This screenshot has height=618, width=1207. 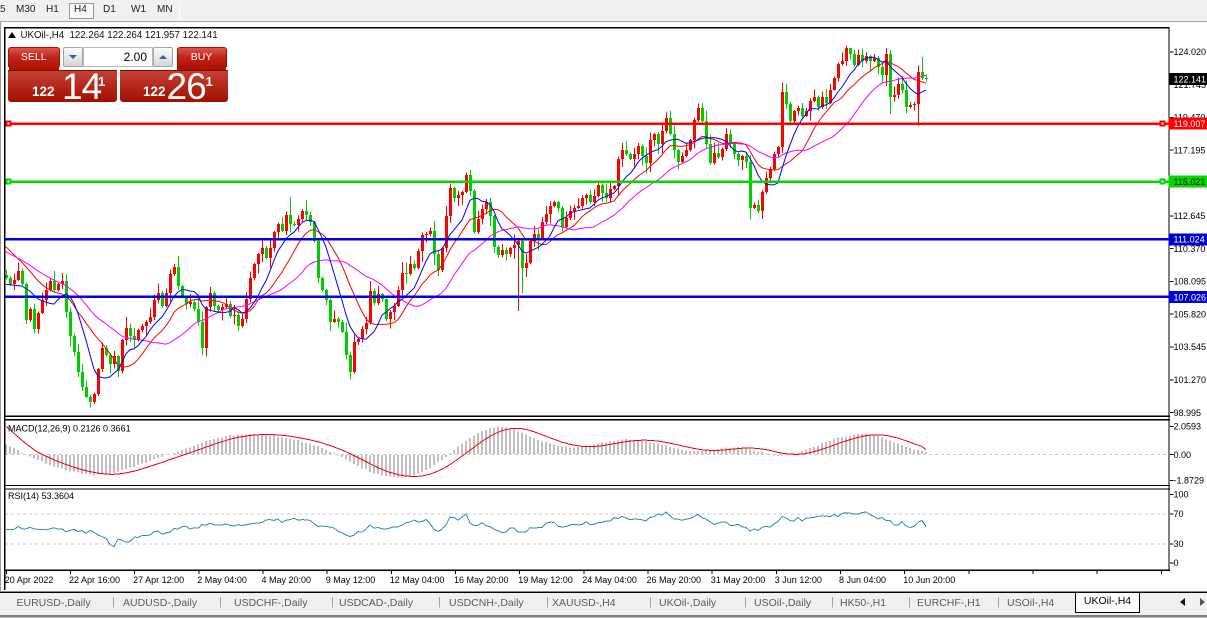 What do you see at coordinates (1190, 347) in the screenshot?
I see `svg-text: 103.545` at bounding box center [1190, 347].